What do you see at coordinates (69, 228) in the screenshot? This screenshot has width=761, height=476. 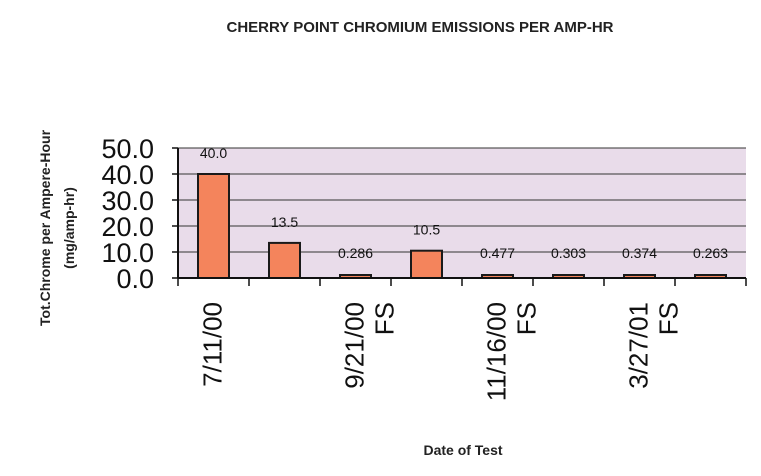 I see `y-axis-title-line2: (mg/amp-hr)` at bounding box center [69, 228].